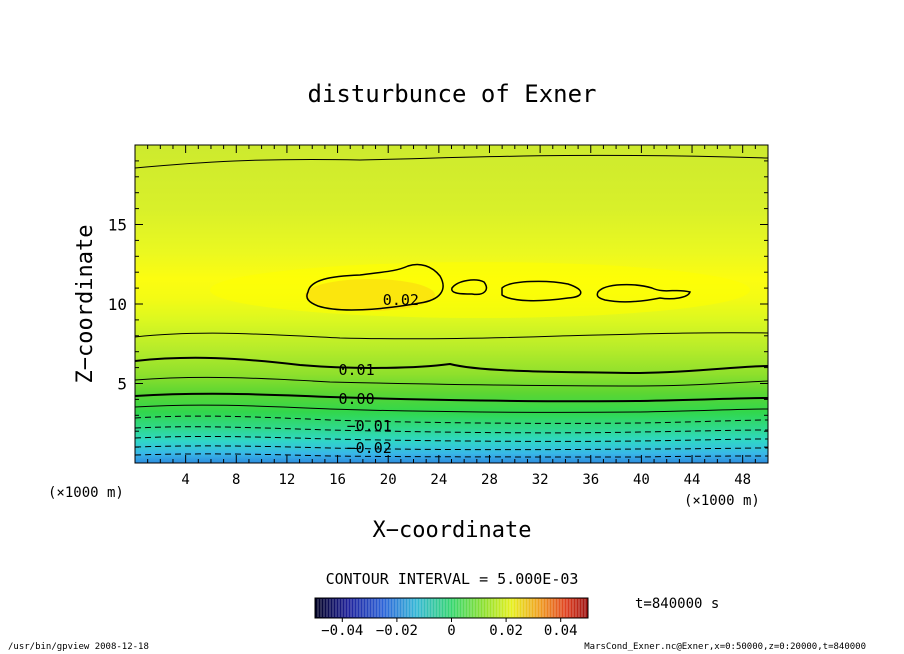 The width and height of the screenshot is (904, 654). I want to click on orange-core, so click(370, 295).